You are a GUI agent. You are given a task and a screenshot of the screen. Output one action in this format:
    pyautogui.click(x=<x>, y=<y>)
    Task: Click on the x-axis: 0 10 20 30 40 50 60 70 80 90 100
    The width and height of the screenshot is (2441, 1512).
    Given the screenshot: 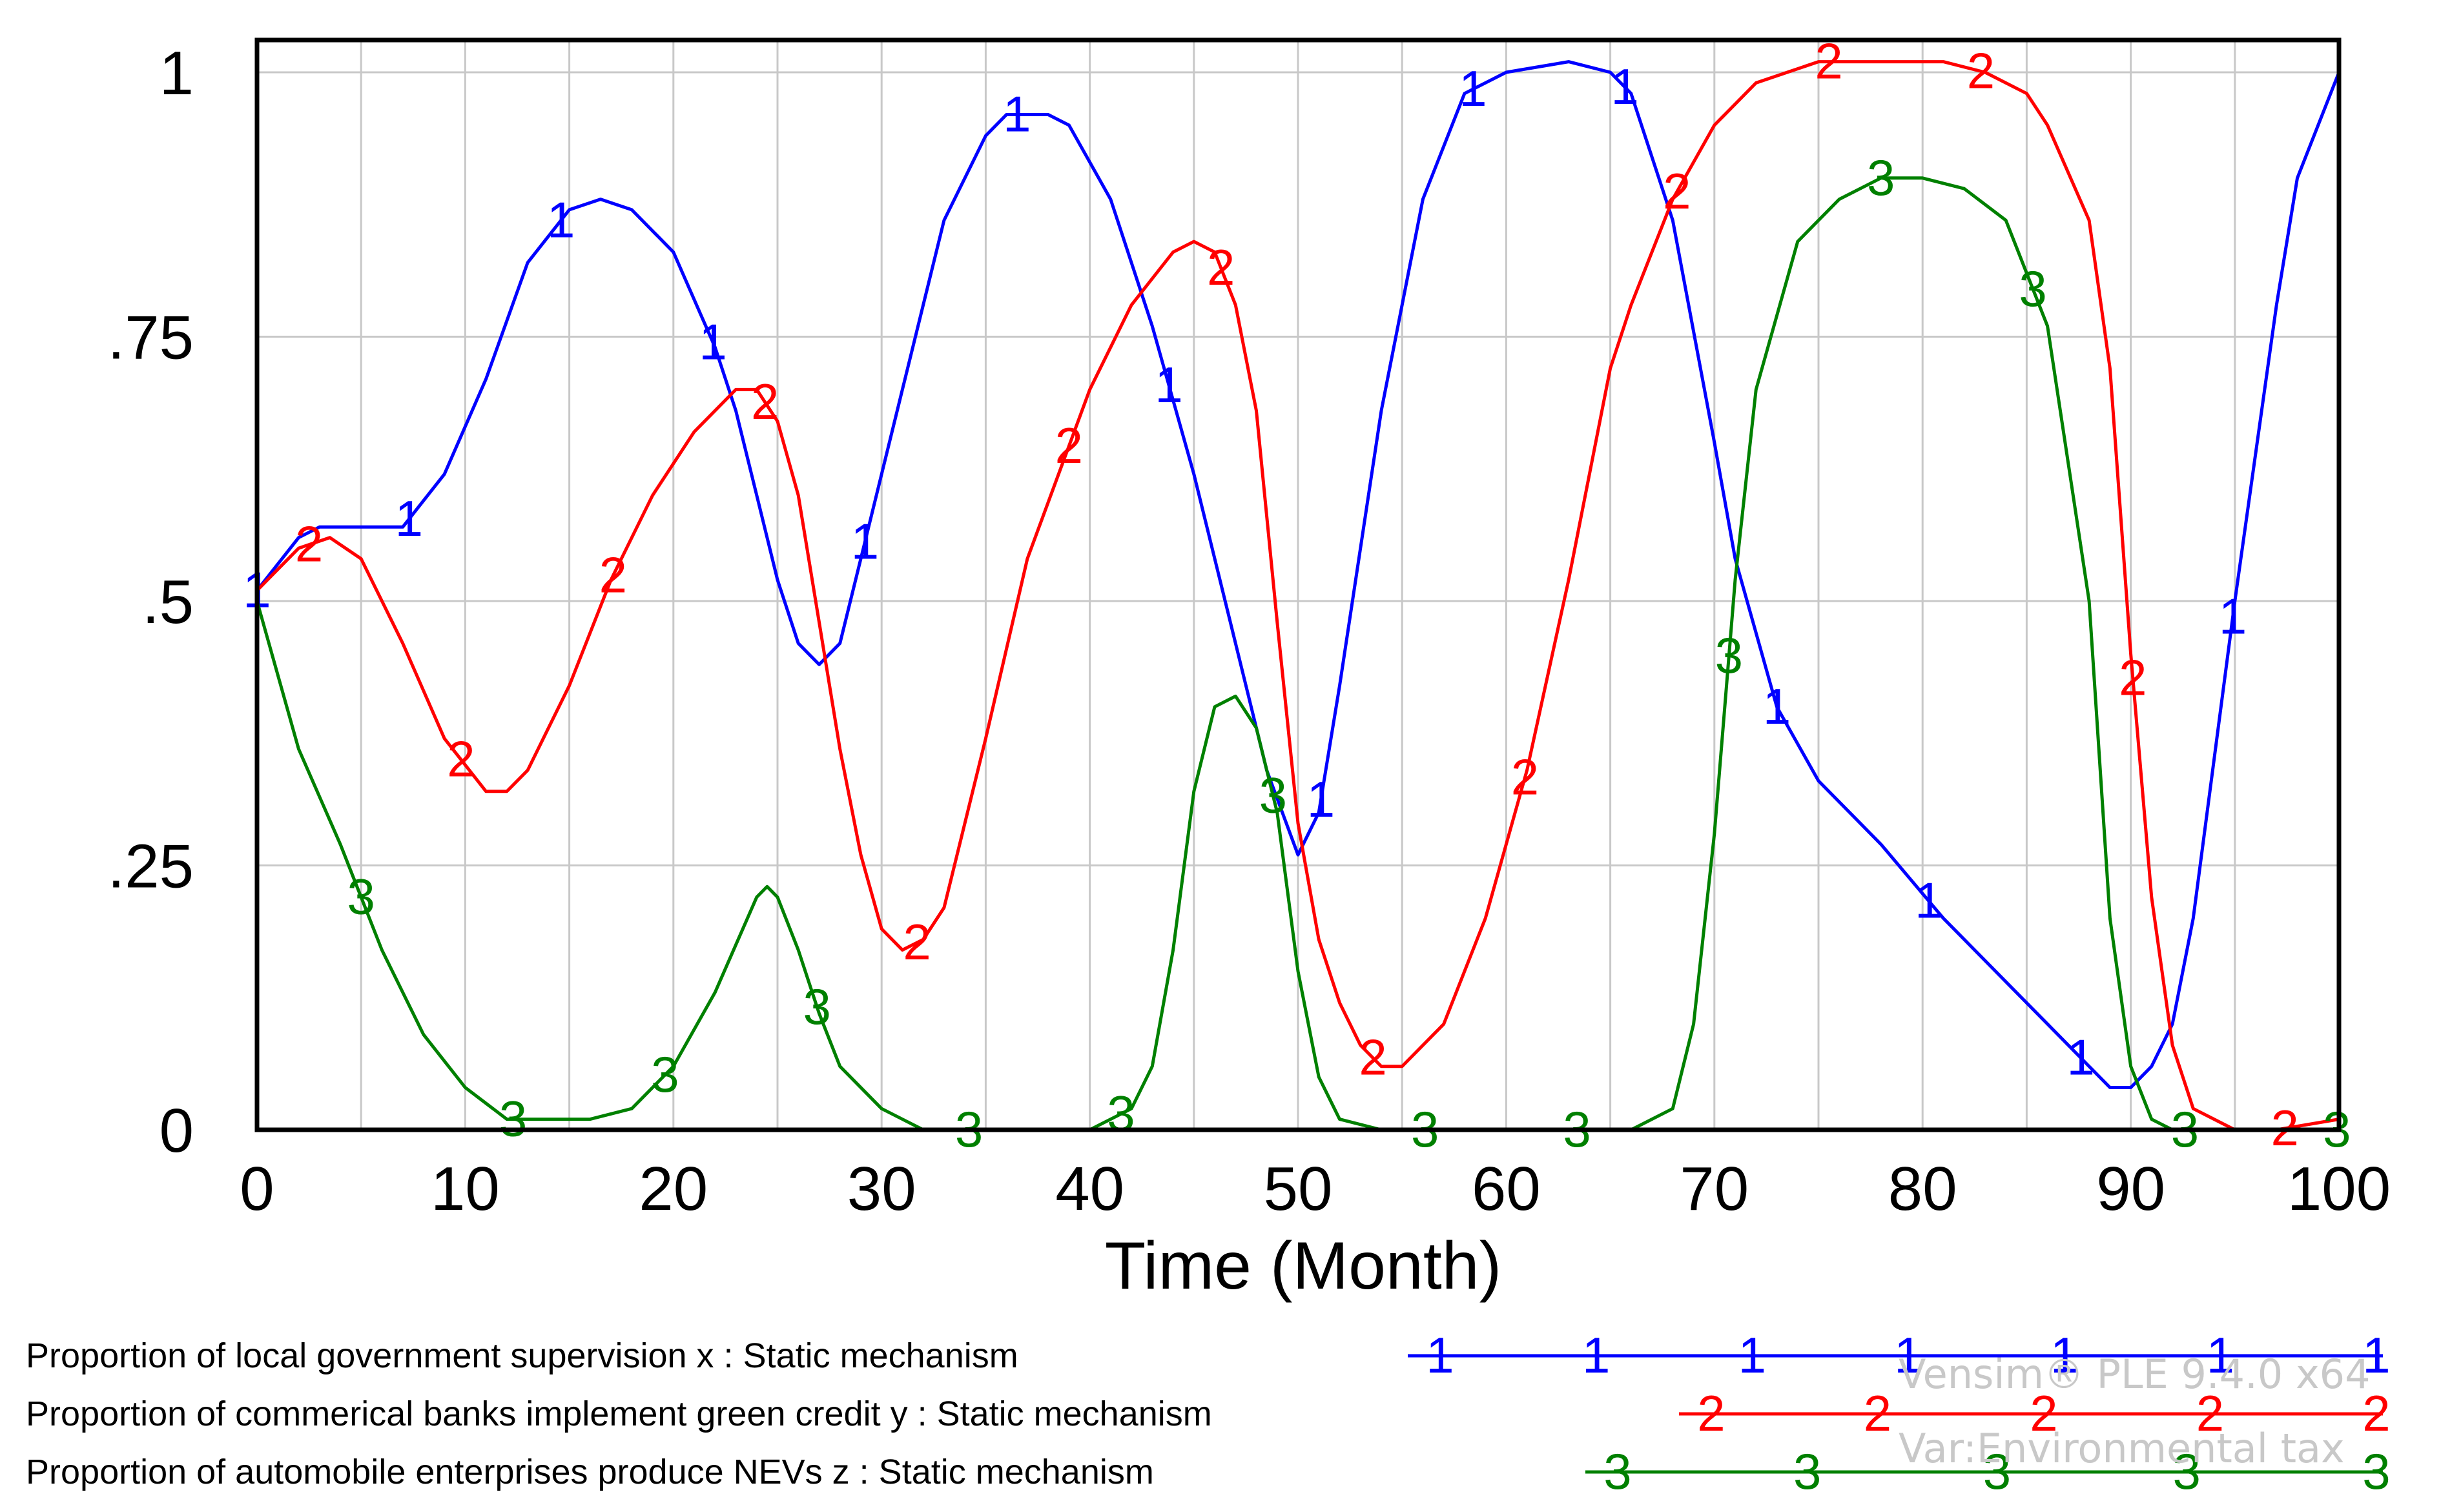 What is the action you would take?
    pyautogui.click(x=1315, y=1188)
    